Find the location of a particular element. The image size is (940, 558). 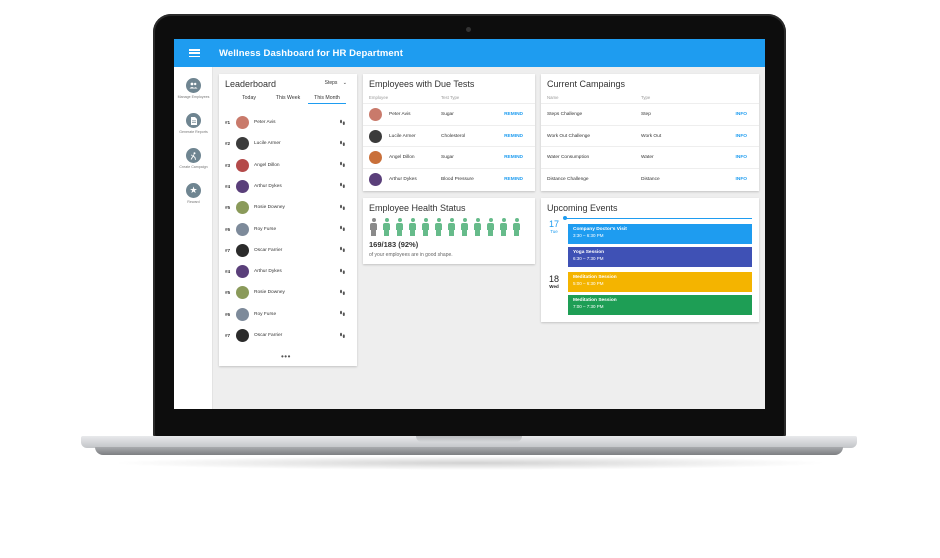

campaign-name: Steps Challenge is located at coordinates (565, 114).